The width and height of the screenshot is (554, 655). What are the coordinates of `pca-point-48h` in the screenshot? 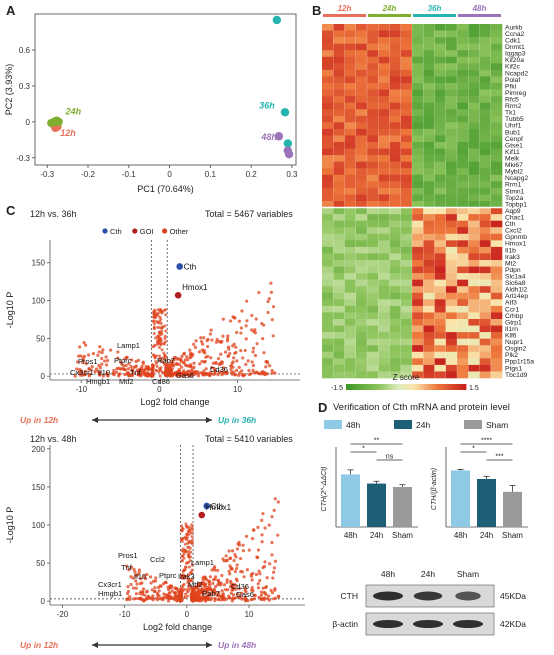 It's located at (289, 154).